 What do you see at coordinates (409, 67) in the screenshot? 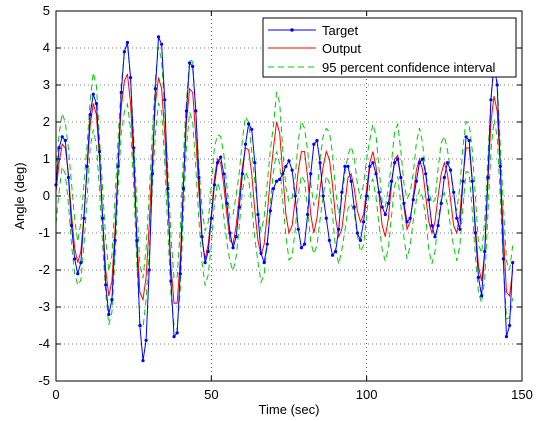
I see `legend-confidence-label: 95 percent confidence interval` at bounding box center [409, 67].